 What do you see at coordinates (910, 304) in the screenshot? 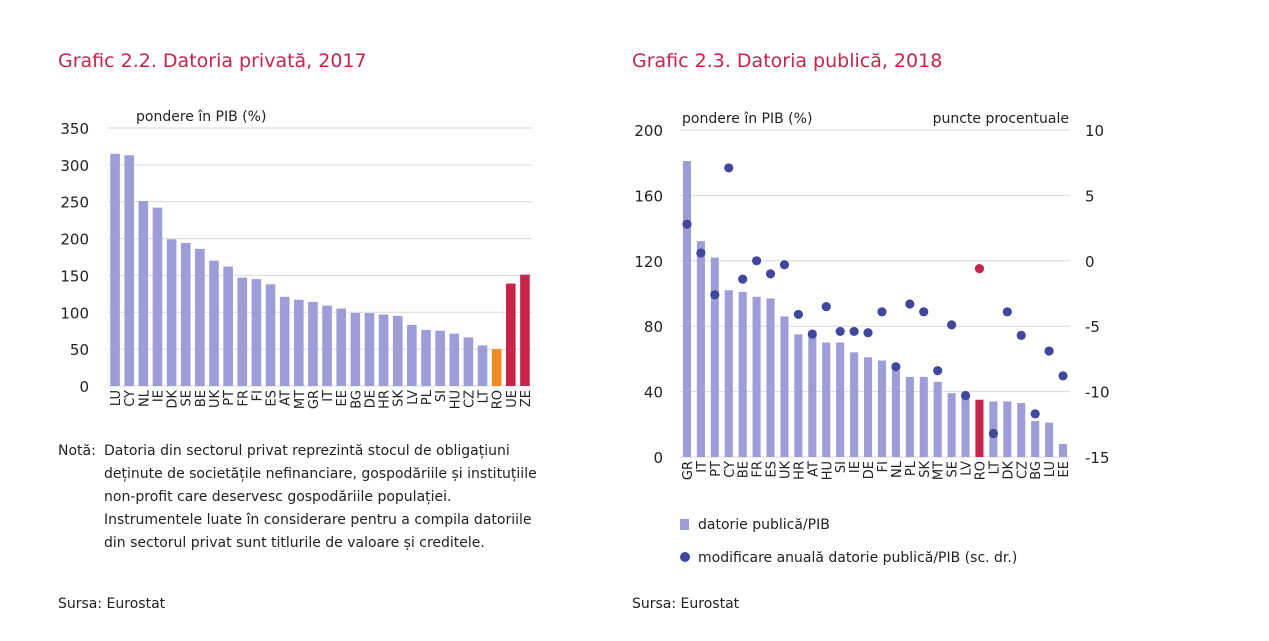
I see `dot-pl` at bounding box center [910, 304].